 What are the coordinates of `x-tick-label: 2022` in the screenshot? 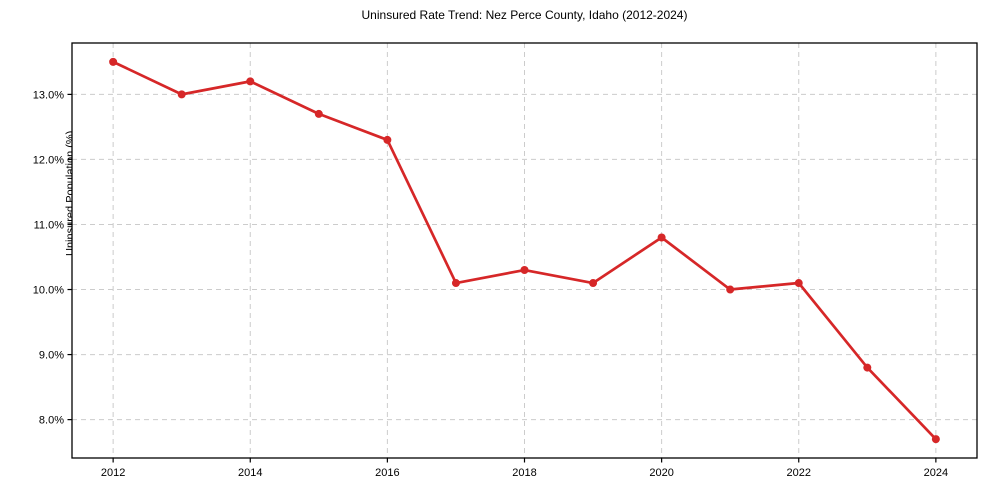 It's located at (799, 473).